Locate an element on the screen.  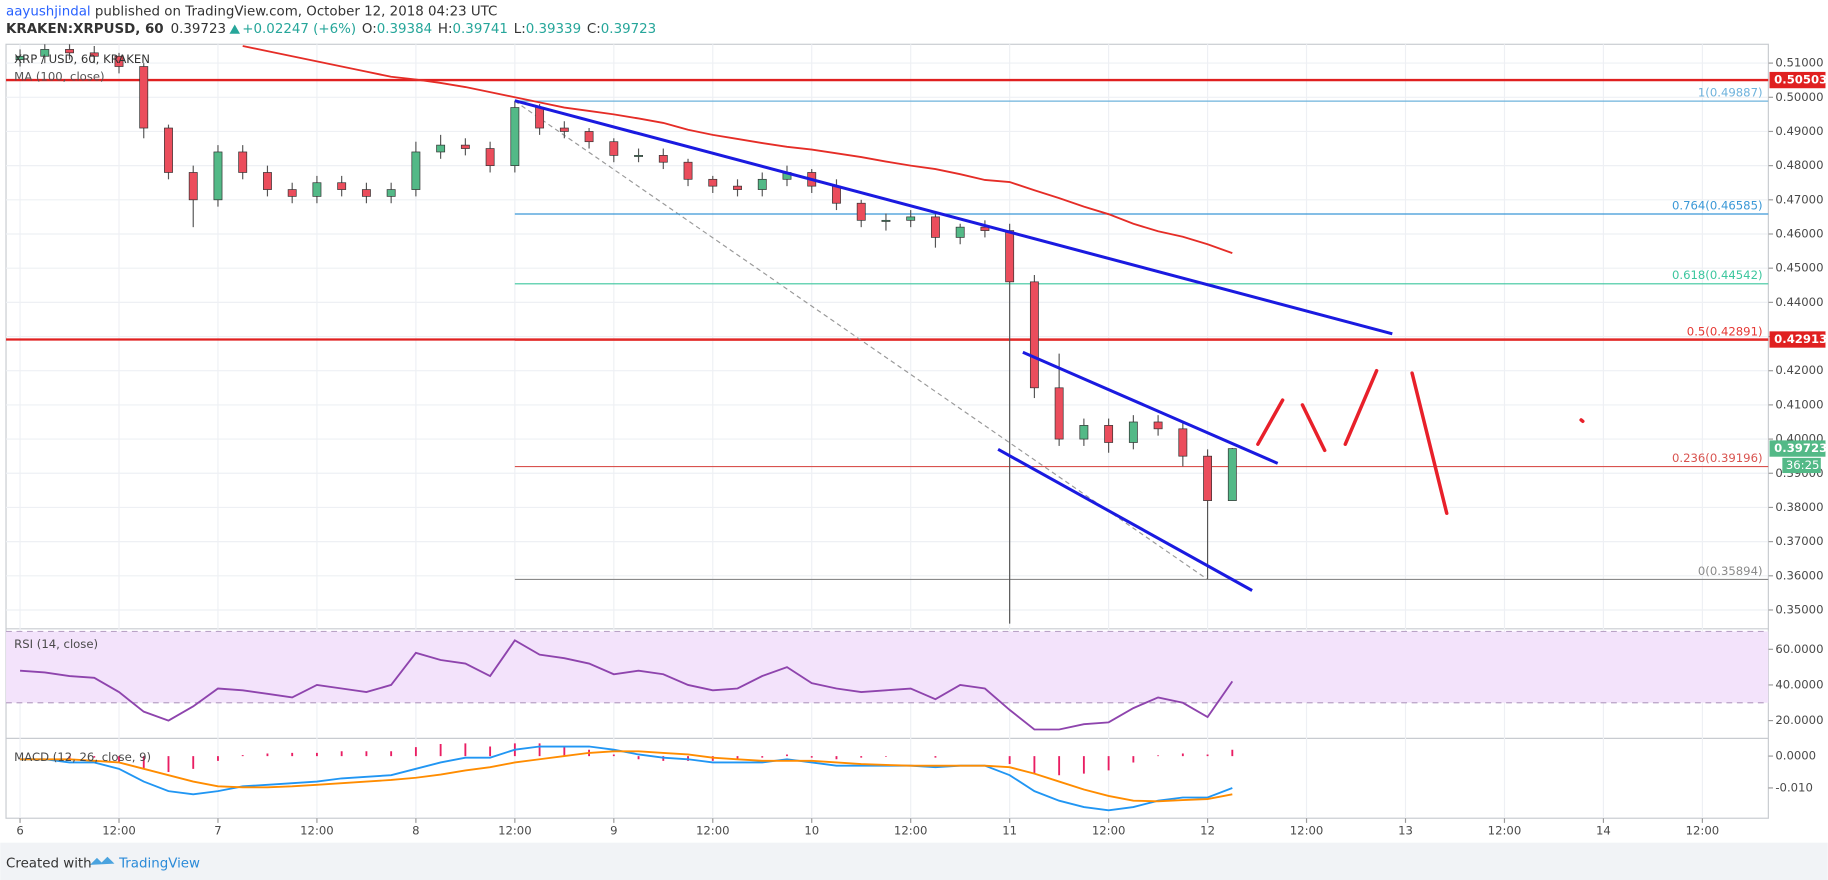
ohlc-key: H: is located at coordinates (445, 29).